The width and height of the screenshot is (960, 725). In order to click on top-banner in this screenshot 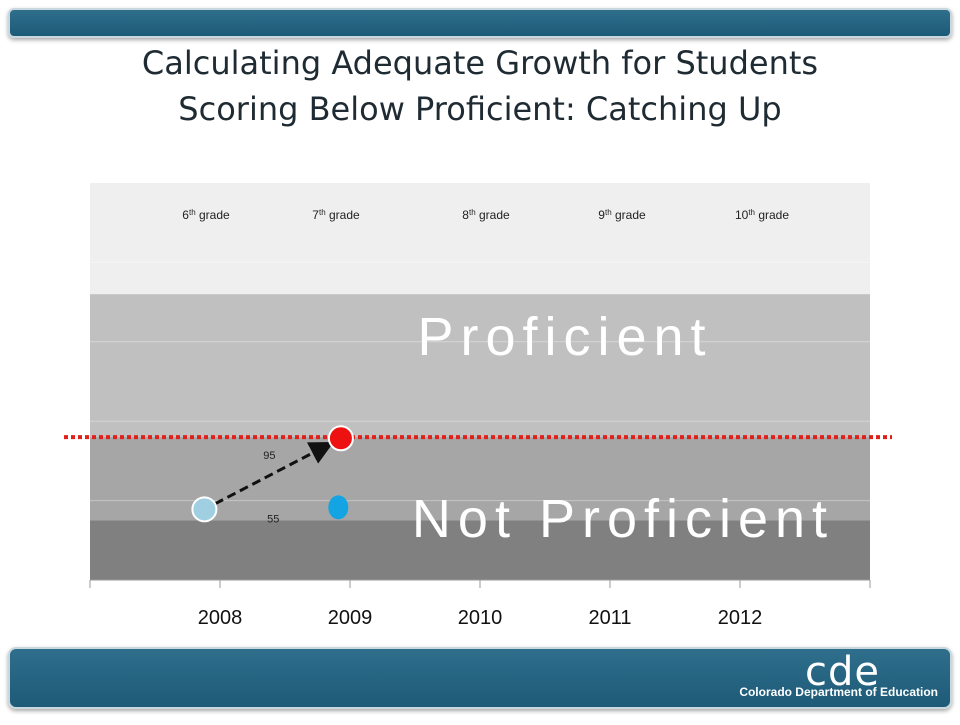, I will do `click(480, 23)`.